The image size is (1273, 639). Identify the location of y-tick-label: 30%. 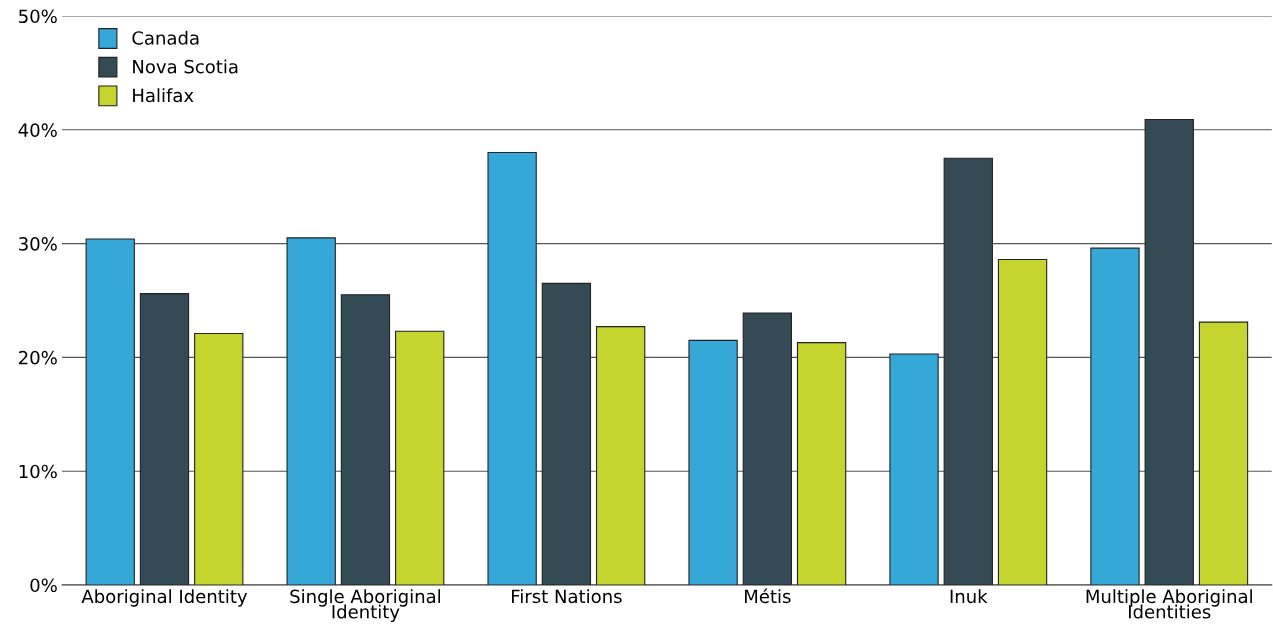
(38, 244).